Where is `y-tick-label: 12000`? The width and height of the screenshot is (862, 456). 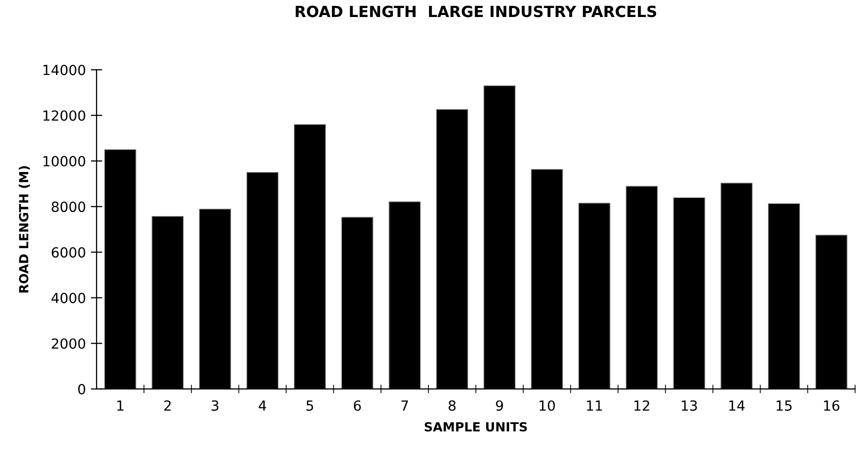
y-tick-label: 12000 is located at coordinates (64, 115).